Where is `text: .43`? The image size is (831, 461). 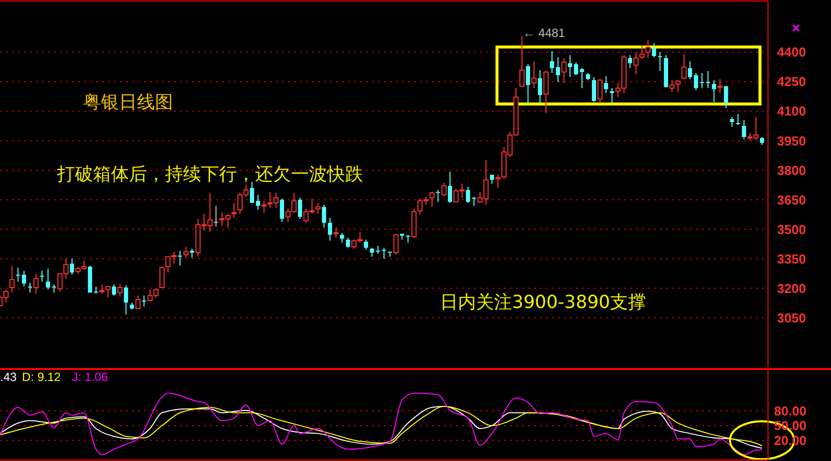
text: .43 is located at coordinates (9, 377).